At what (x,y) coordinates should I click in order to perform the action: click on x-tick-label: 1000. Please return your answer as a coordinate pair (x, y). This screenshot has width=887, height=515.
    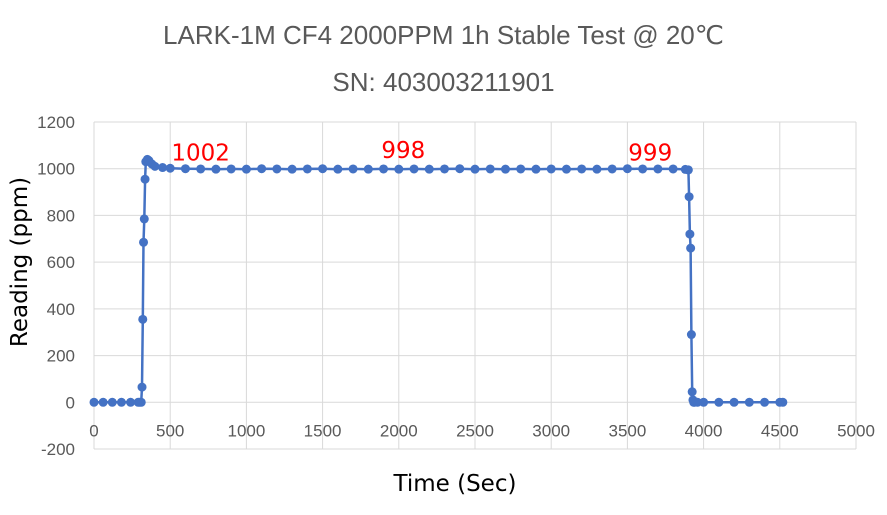
    Looking at the image, I should click on (246, 430).